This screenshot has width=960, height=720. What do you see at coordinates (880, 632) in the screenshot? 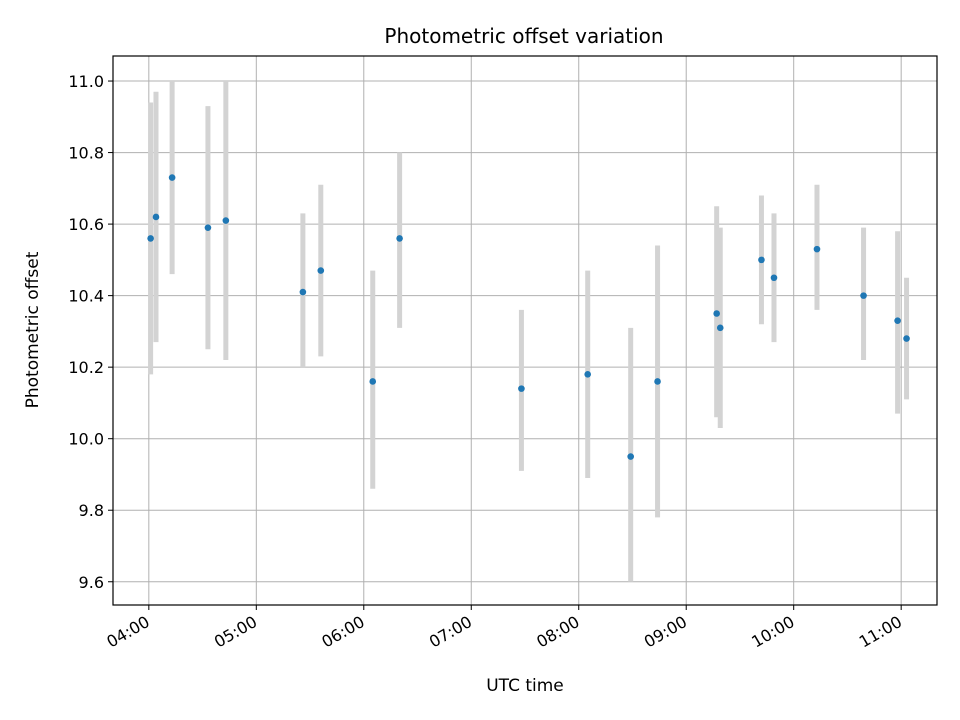
I see `x-tick-label: 11:00` at bounding box center [880, 632].